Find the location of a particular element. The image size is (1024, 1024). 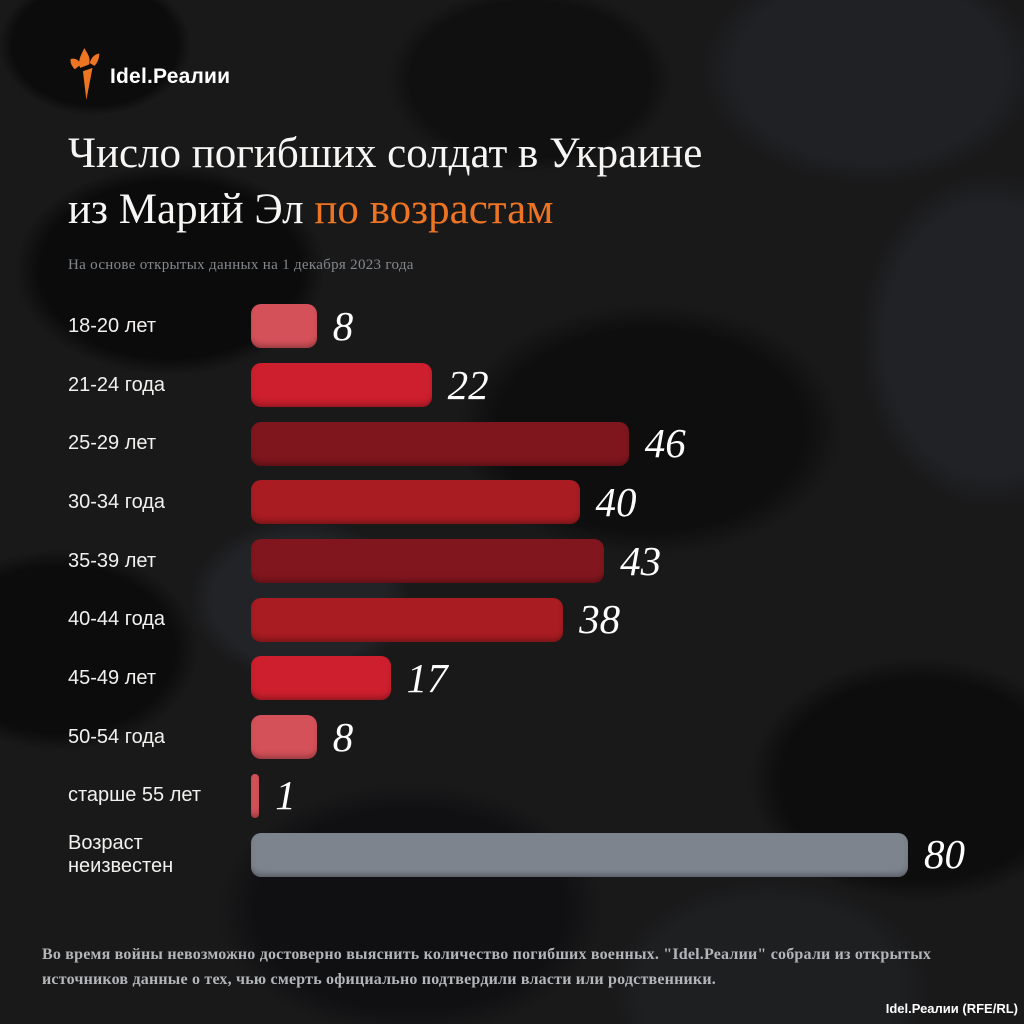

chart-row: 50-54 года 8 is located at coordinates (533, 737).